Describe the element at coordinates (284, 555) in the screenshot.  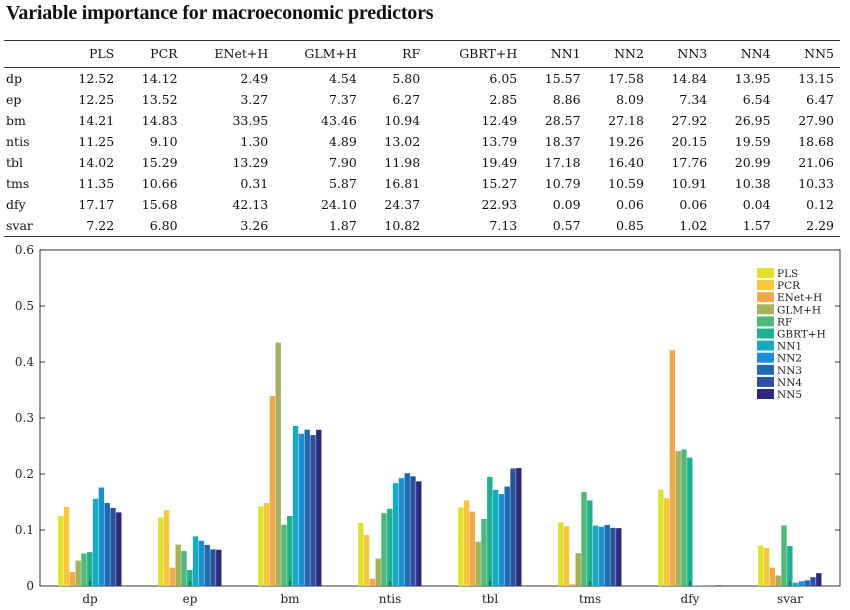
I see `bar-bm-rf` at that location.